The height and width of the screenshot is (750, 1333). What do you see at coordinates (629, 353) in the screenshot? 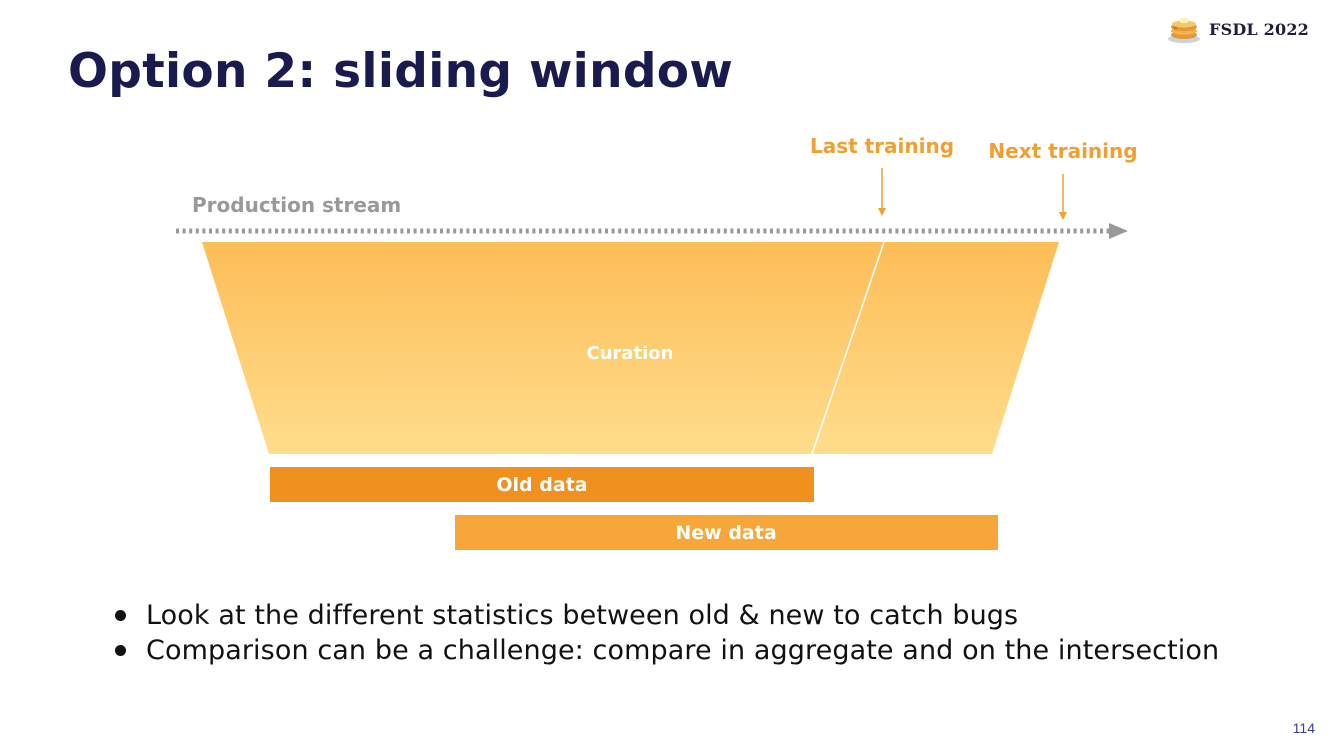
I see `curation-label: Curation` at bounding box center [629, 353].